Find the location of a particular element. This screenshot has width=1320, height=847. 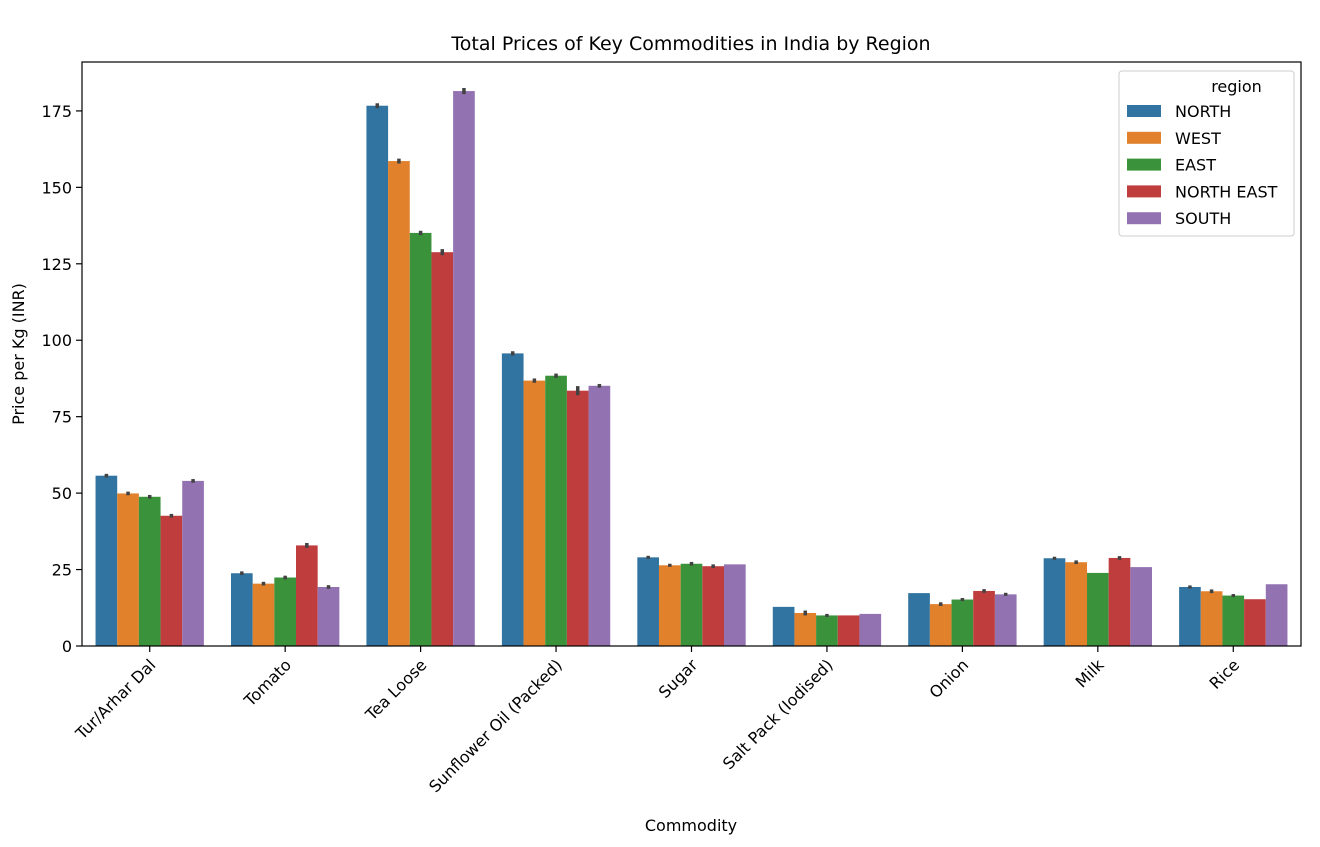

legend: region NORTH WEST EAST NORTH EAST SOUTH is located at coordinates (1206, 153).